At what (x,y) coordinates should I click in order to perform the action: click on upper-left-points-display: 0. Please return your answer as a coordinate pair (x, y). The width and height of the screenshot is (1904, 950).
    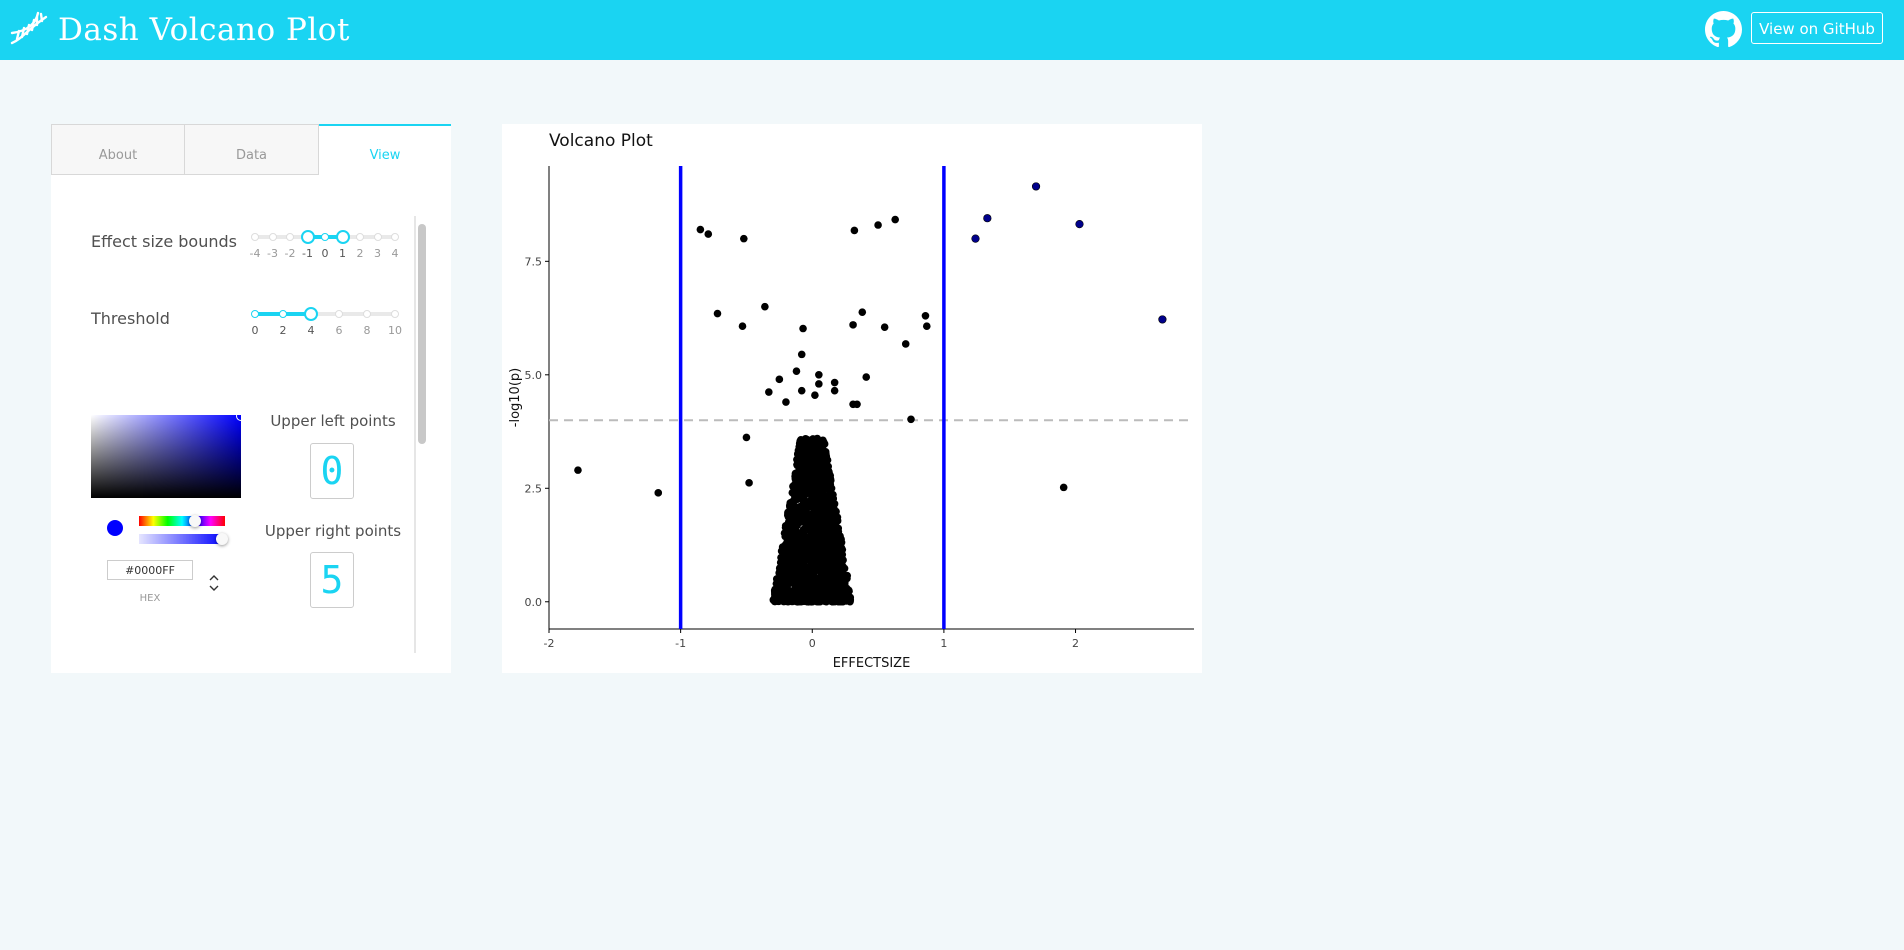
    Looking at the image, I should click on (332, 471).